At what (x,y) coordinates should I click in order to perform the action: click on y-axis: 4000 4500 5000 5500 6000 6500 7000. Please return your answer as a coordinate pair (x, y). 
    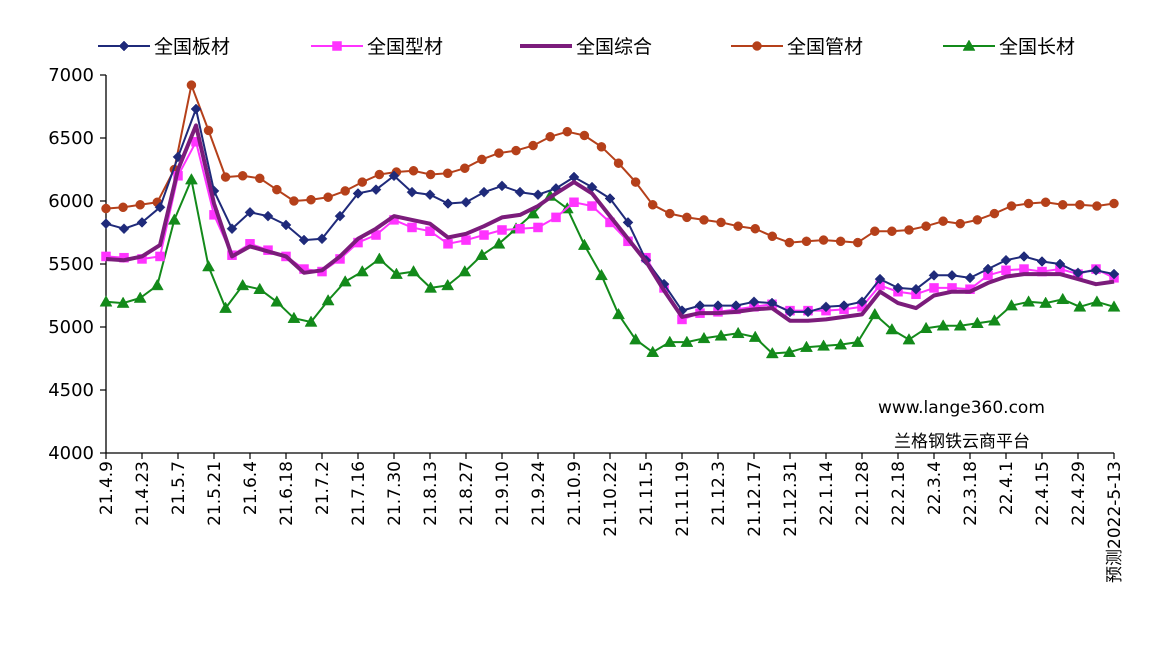
    Looking at the image, I should click on (77, 264).